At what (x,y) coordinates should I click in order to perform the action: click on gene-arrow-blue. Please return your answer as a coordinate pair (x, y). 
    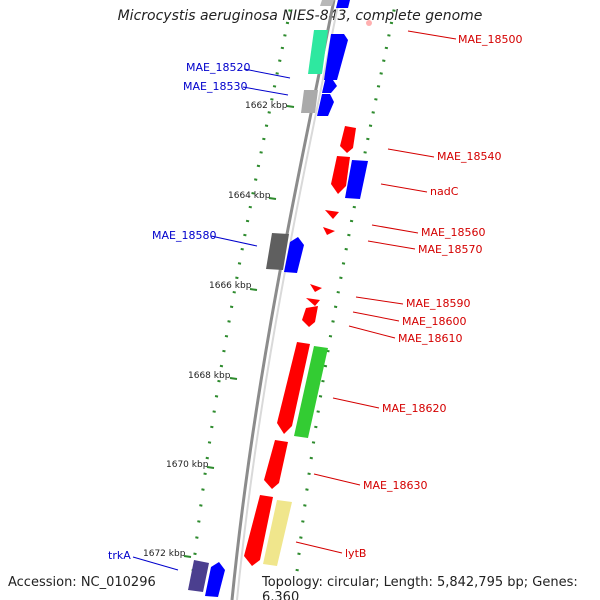
    Looking at the image, I should click on (336, 57).